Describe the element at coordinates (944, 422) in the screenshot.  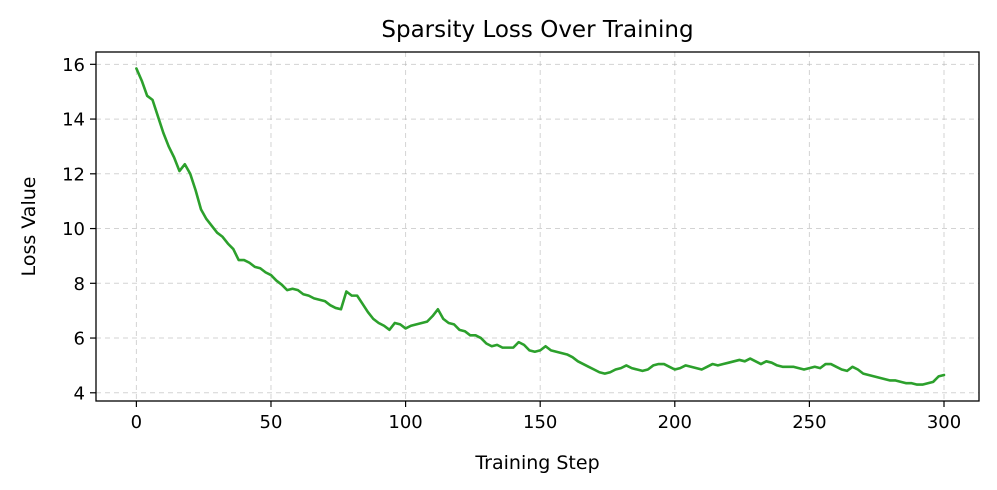
I see `x-tick-label: 300` at that location.